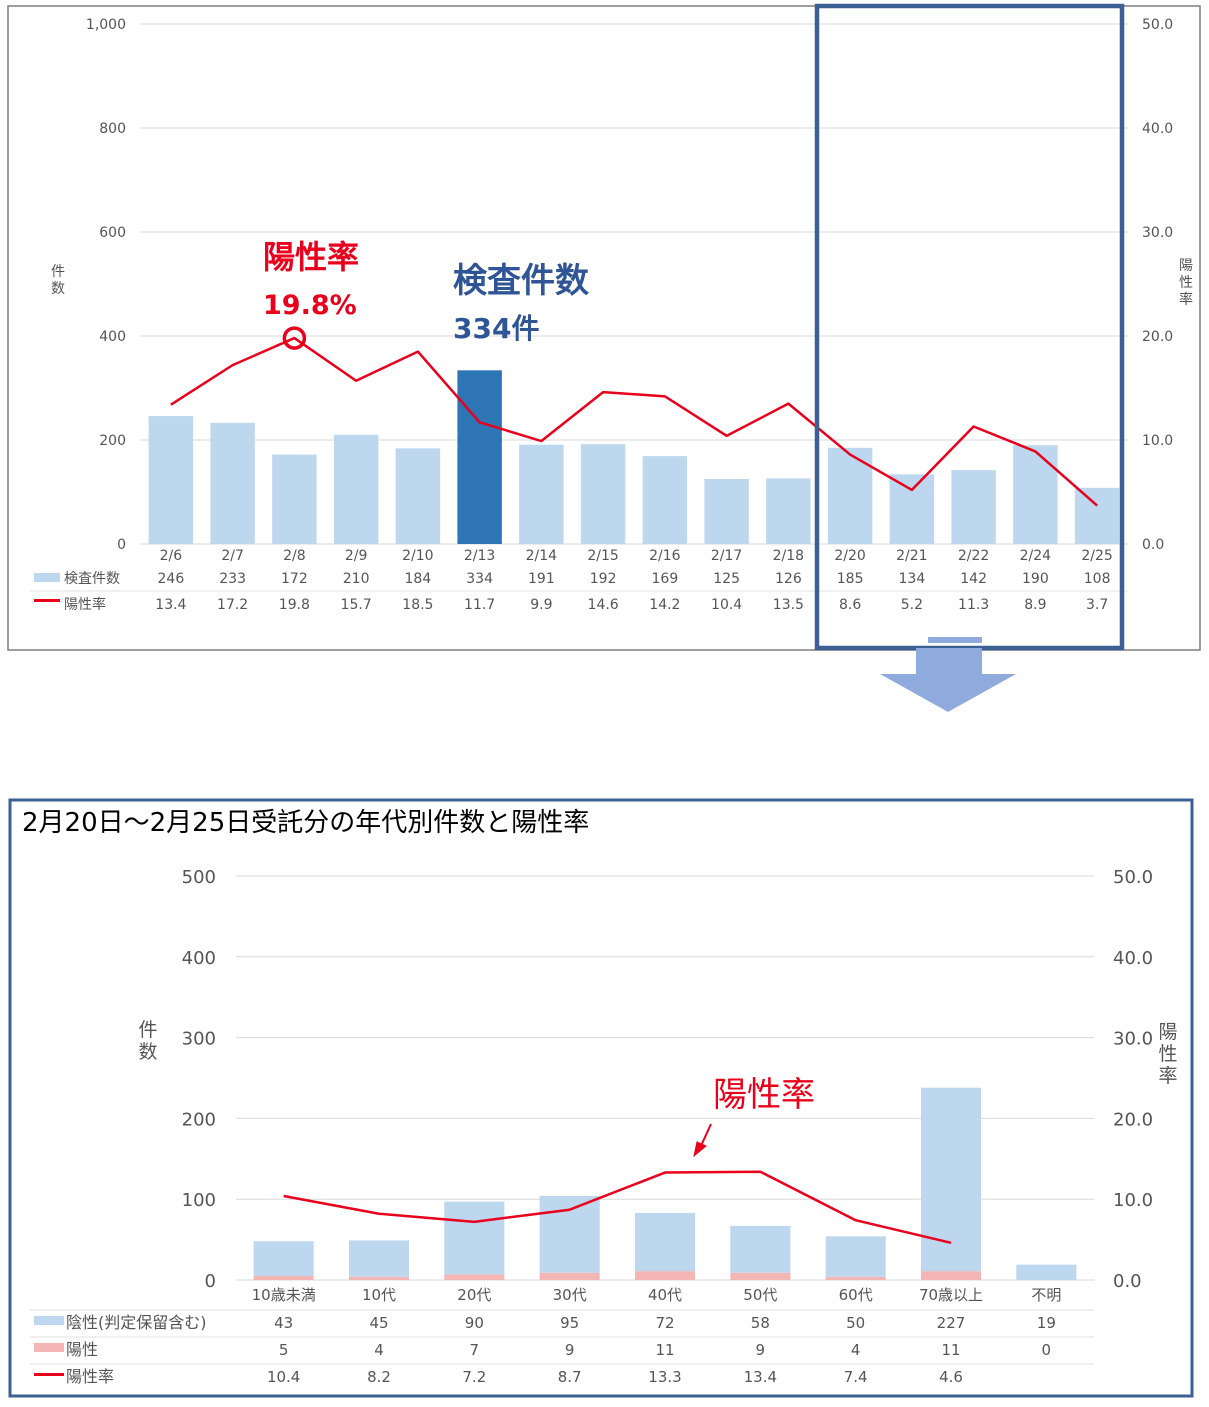  I want to click on bottom-right-axis-label-3: 率, so click(1167, 1076).